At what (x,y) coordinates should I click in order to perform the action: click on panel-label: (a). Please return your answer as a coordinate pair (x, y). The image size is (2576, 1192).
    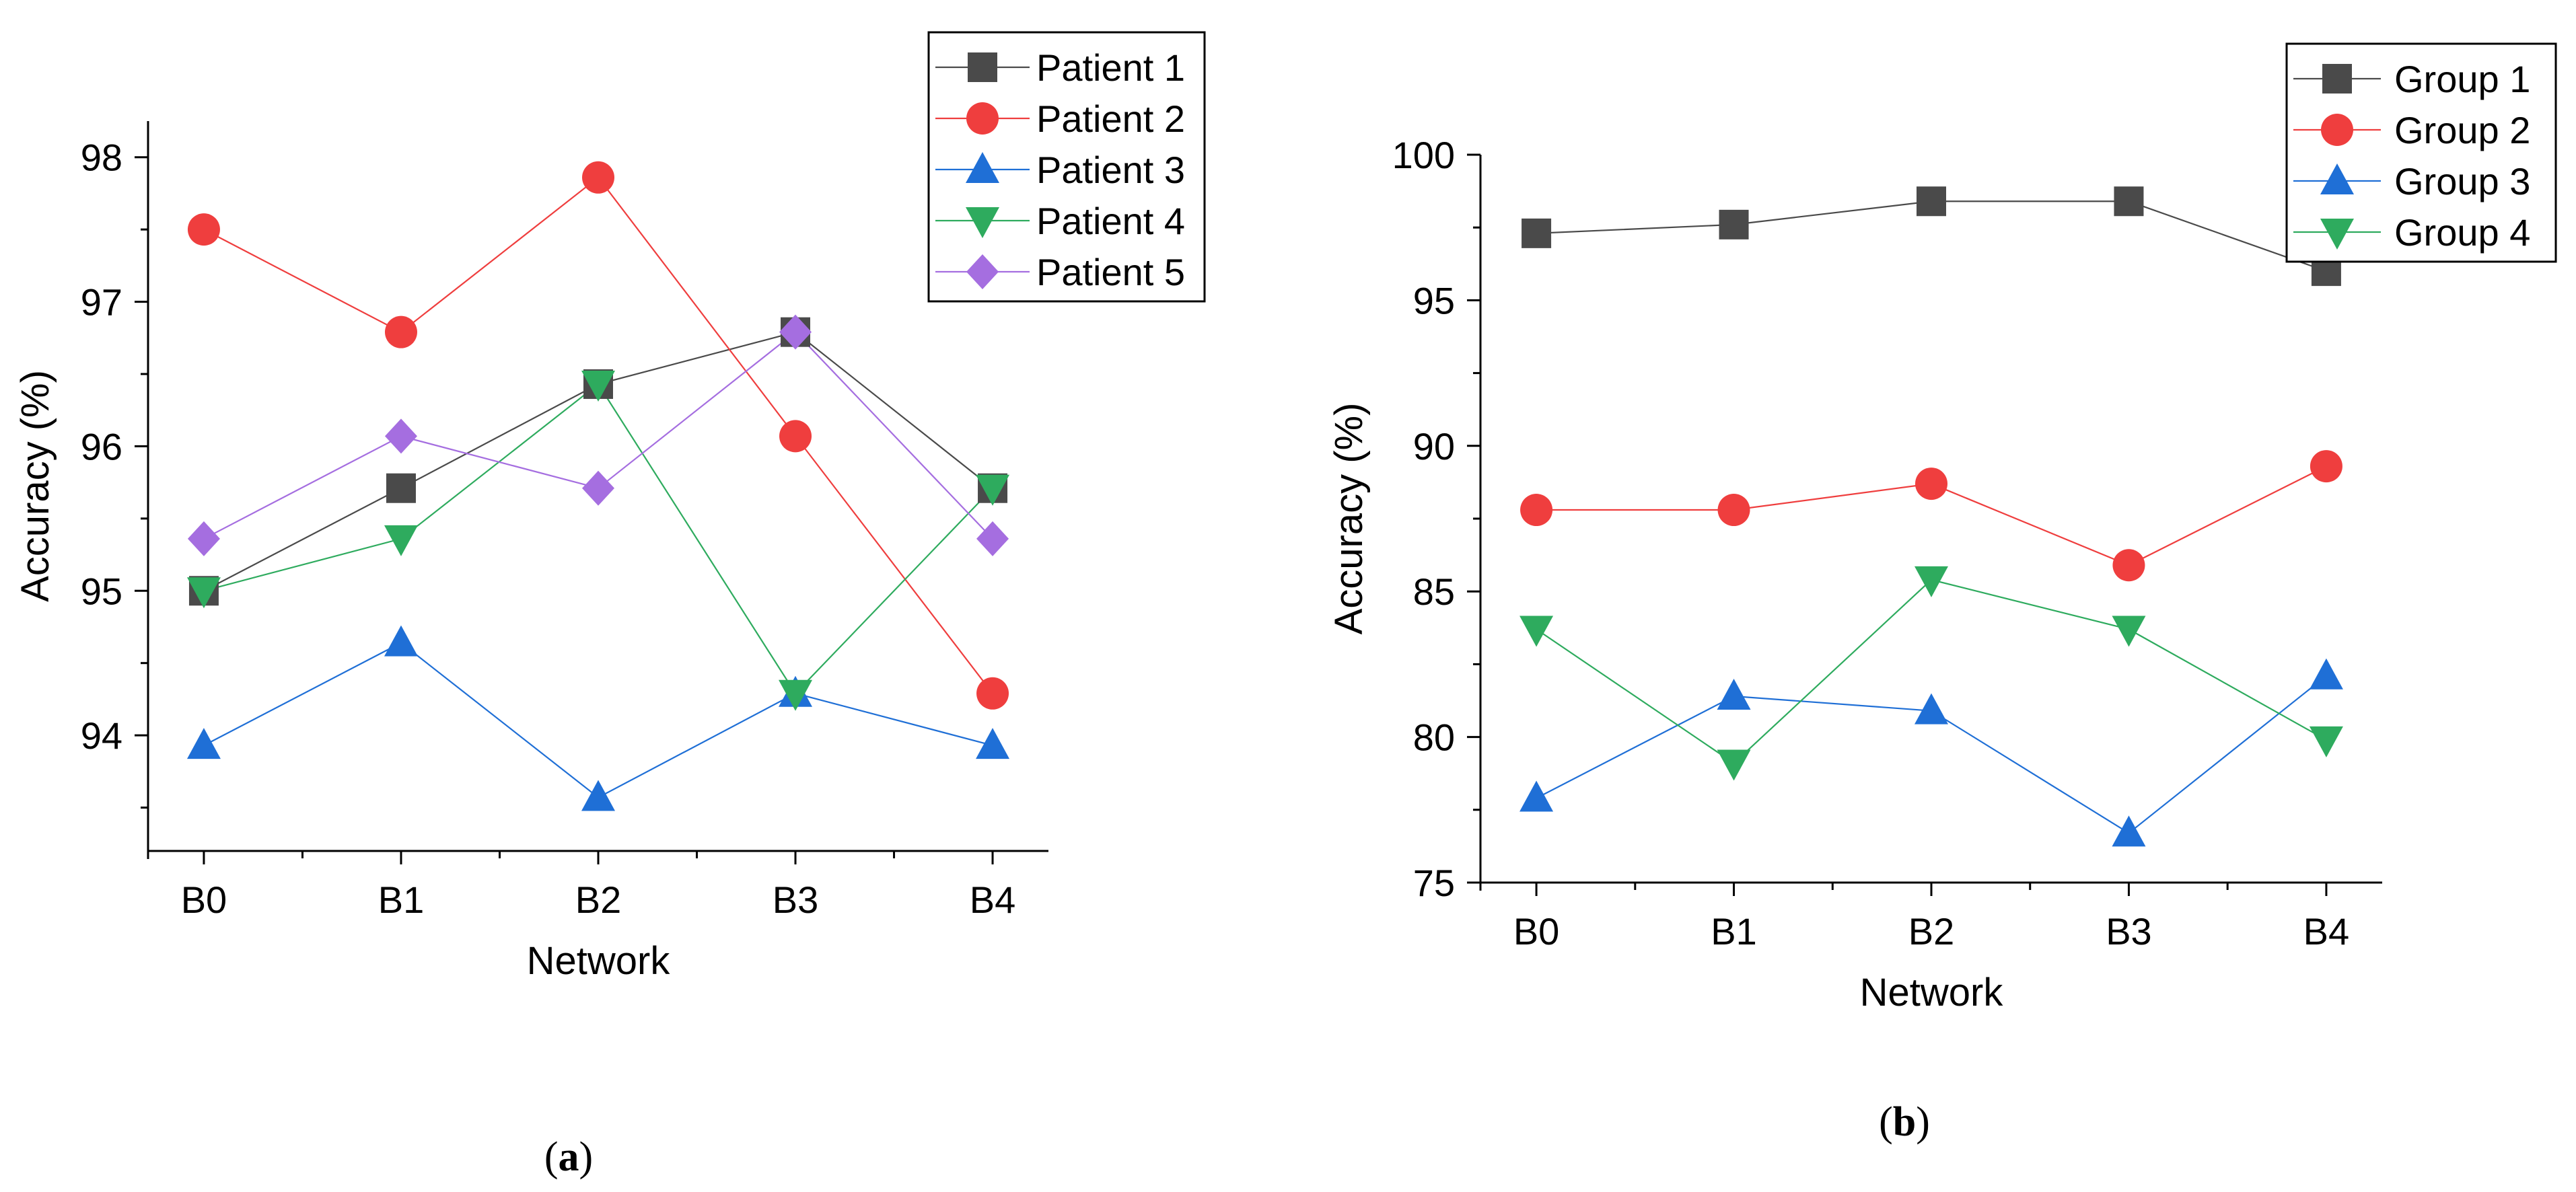
    Looking at the image, I should click on (568, 1157).